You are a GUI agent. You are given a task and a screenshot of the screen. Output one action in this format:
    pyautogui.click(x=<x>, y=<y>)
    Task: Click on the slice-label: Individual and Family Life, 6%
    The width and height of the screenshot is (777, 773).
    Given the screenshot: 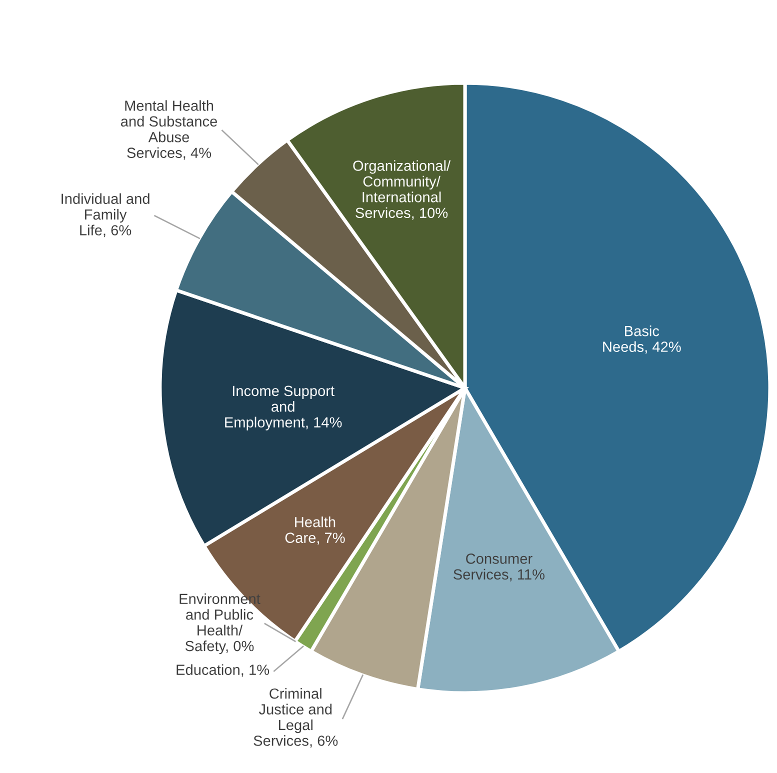 What is the action you would take?
    pyautogui.click(x=106, y=215)
    